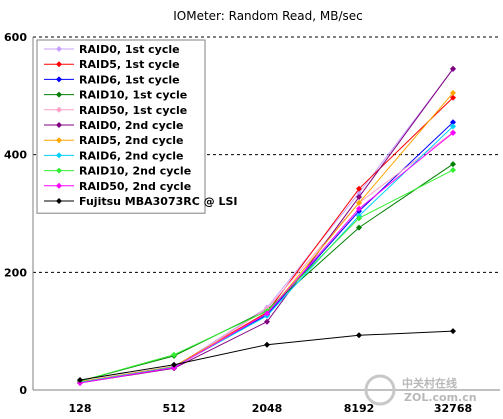 The width and height of the screenshot is (503, 419). I want to click on legend-item: RAID5, 1st cycle, so click(112, 64).